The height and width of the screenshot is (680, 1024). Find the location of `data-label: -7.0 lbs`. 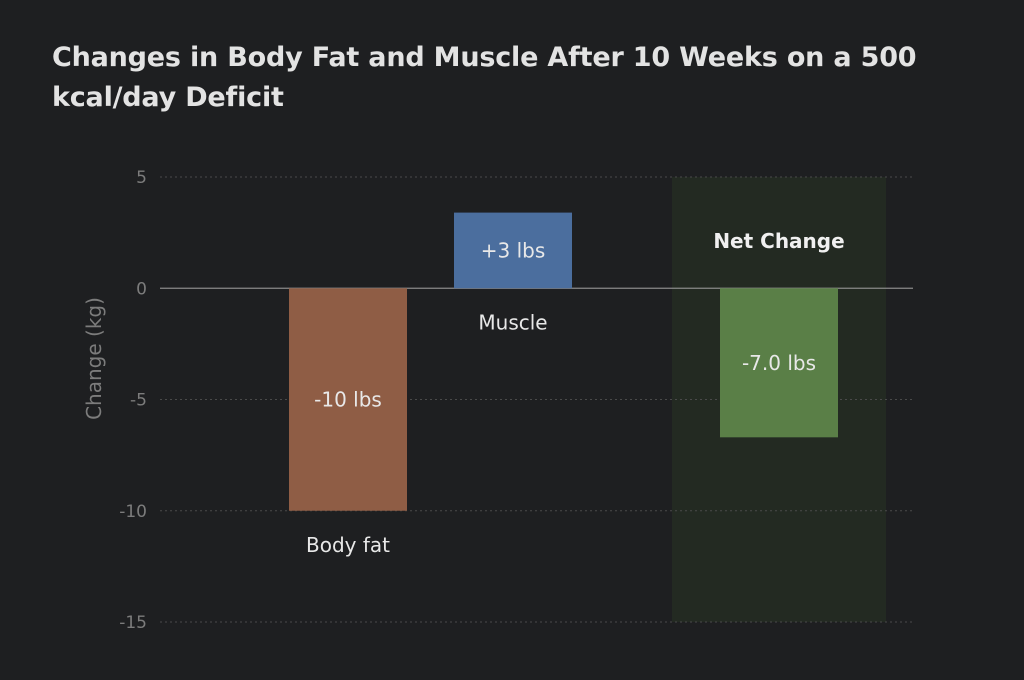

data-label: -7.0 lbs is located at coordinates (779, 363).